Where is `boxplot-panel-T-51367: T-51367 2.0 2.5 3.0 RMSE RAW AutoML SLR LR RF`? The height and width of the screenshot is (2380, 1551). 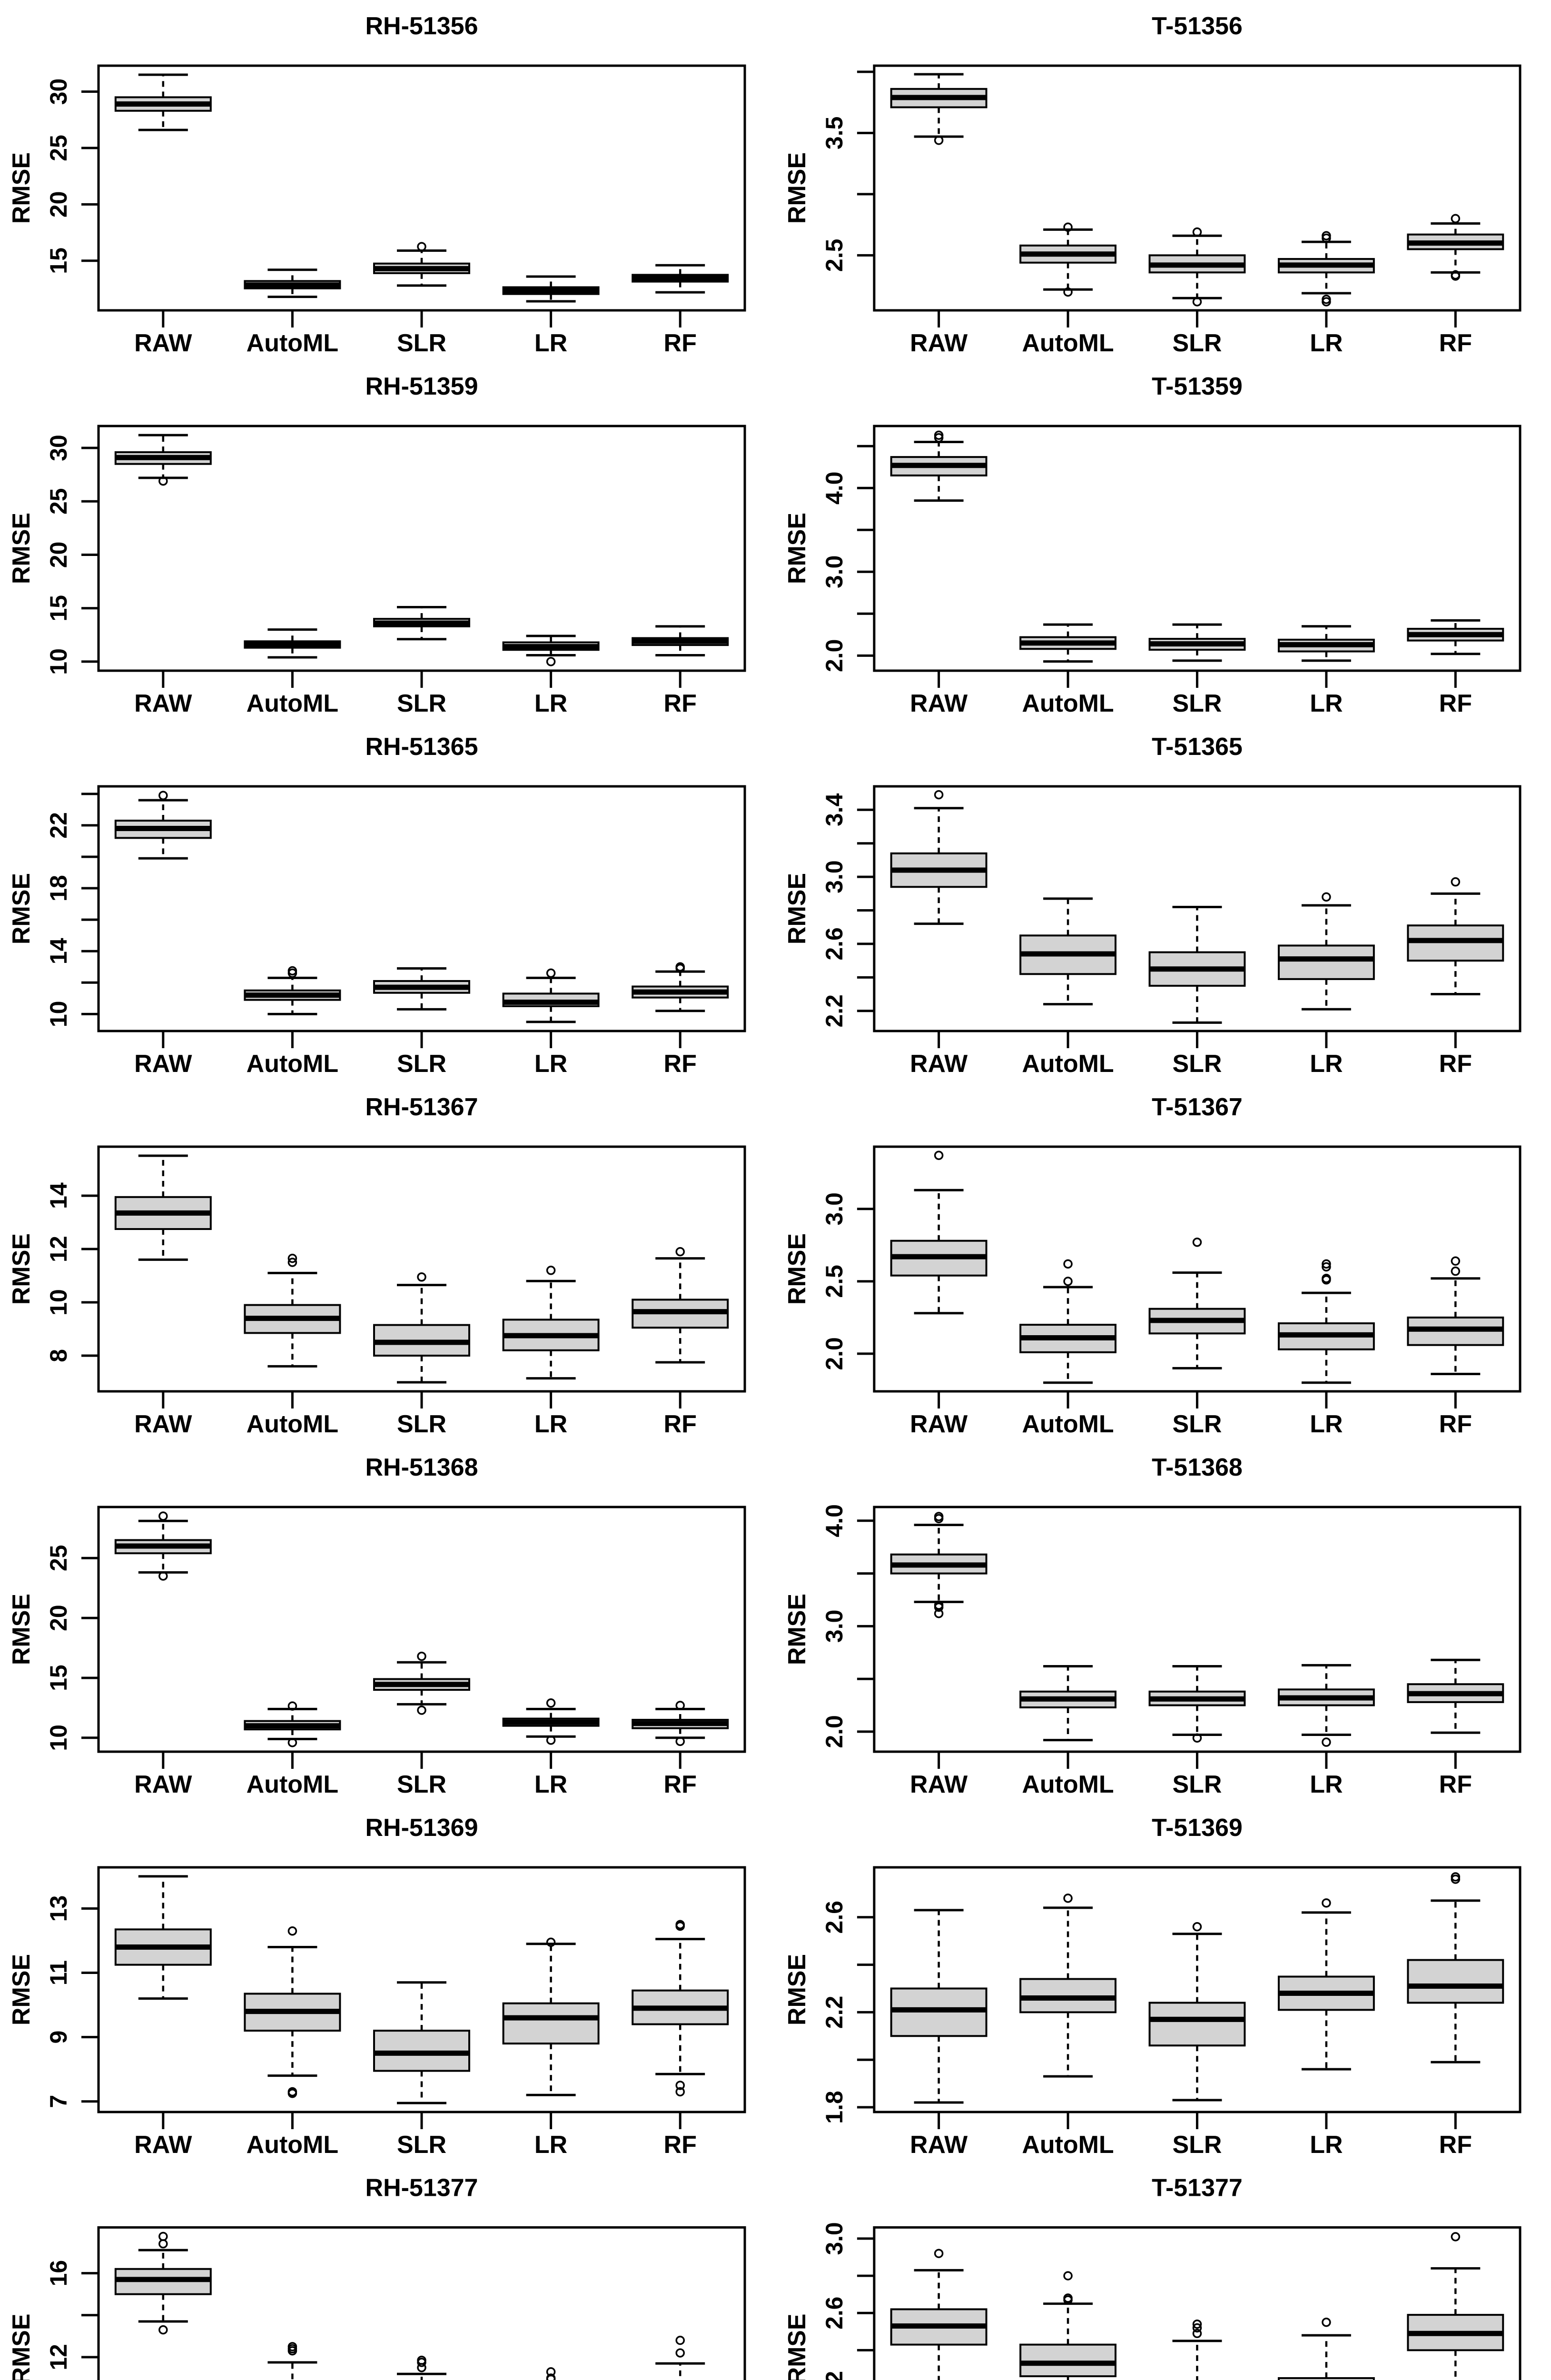
boxplot-panel-T-51367: T-51367 2.0 2.5 3.0 RMSE RAW AutoML SLR LR RF is located at coordinates (1152, 1265).